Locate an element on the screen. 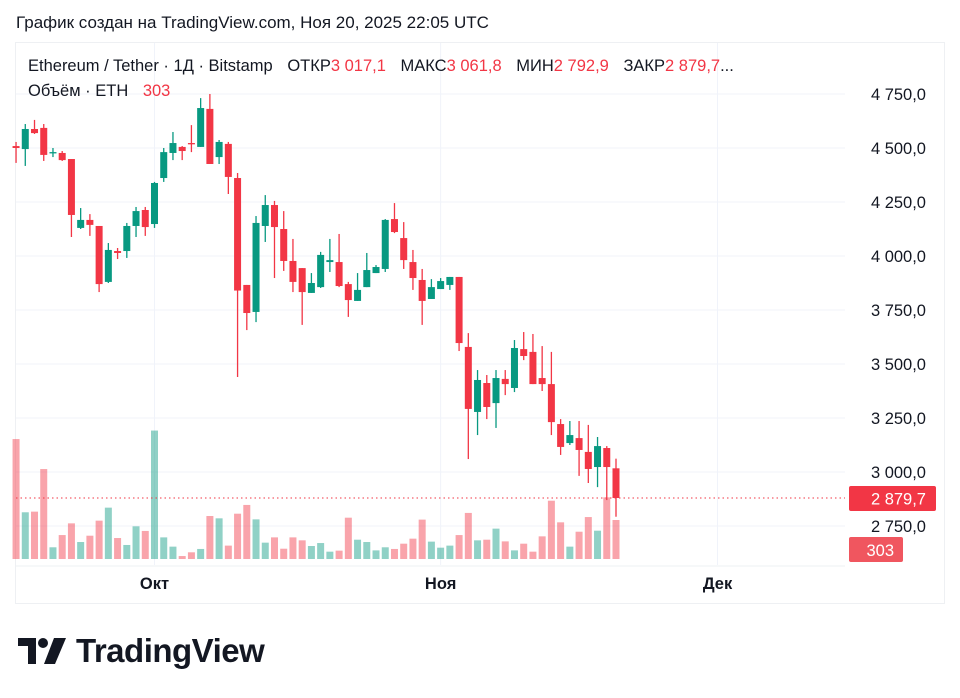 The width and height of the screenshot is (960, 698). logo-text: TradingView is located at coordinates (170, 650).